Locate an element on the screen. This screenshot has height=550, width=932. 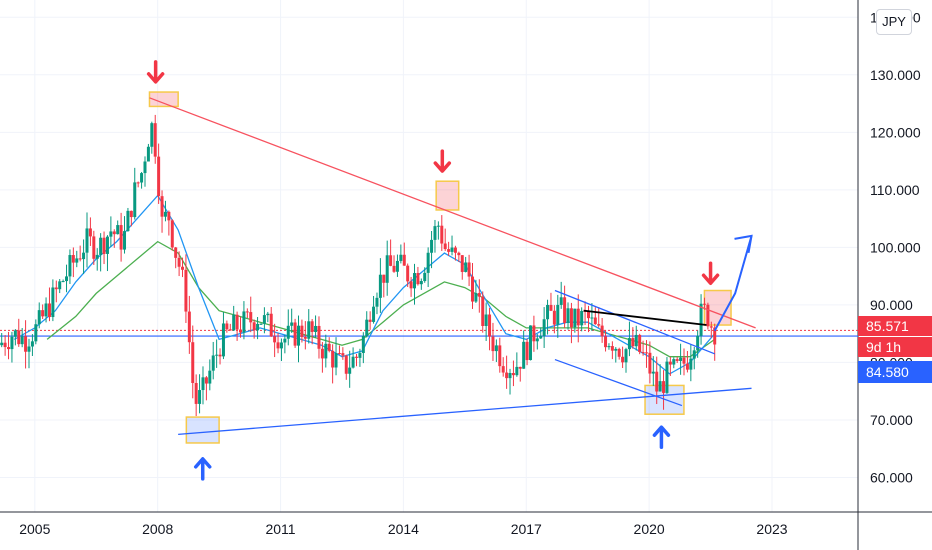
projection-path is located at coordinates (733, 283).